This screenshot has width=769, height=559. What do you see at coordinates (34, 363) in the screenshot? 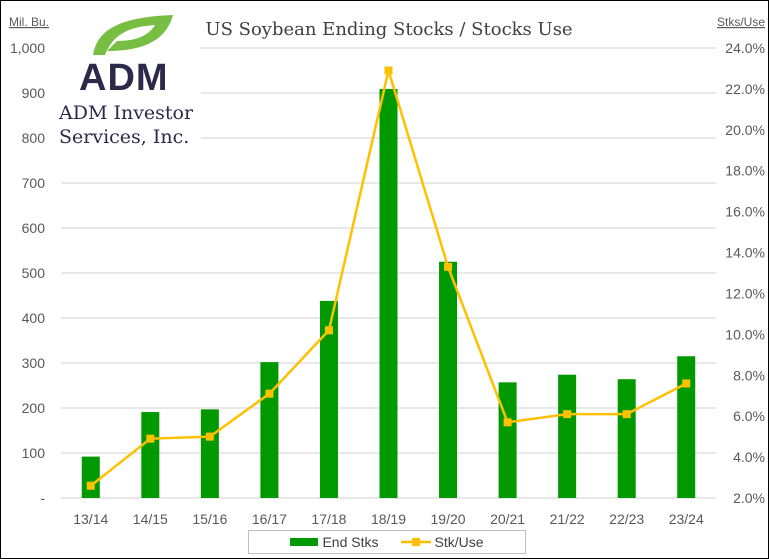
I see `left-tick-label: 300` at bounding box center [34, 363].